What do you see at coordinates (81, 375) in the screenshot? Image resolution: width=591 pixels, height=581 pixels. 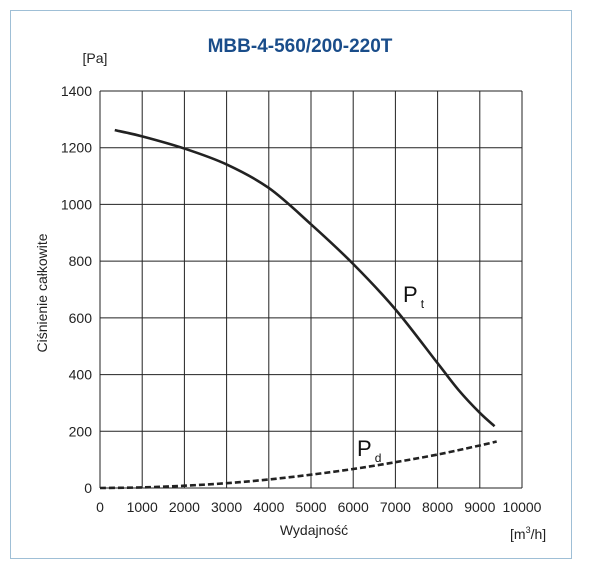 I see `y-tick-label: 400` at bounding box center [81, 375].